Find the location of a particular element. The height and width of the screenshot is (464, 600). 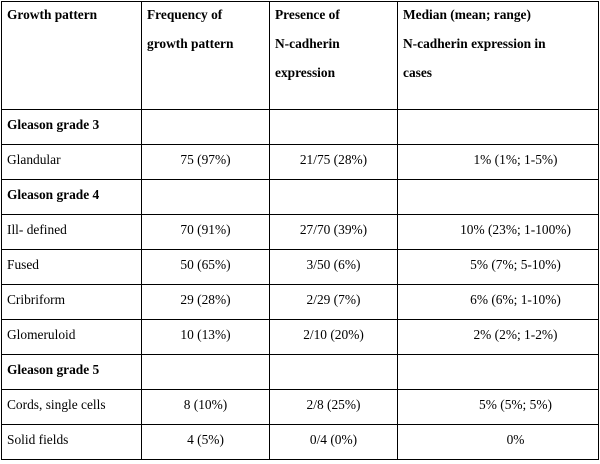

table-row: Gleason grade 3 is located at coordinates (300, 127).